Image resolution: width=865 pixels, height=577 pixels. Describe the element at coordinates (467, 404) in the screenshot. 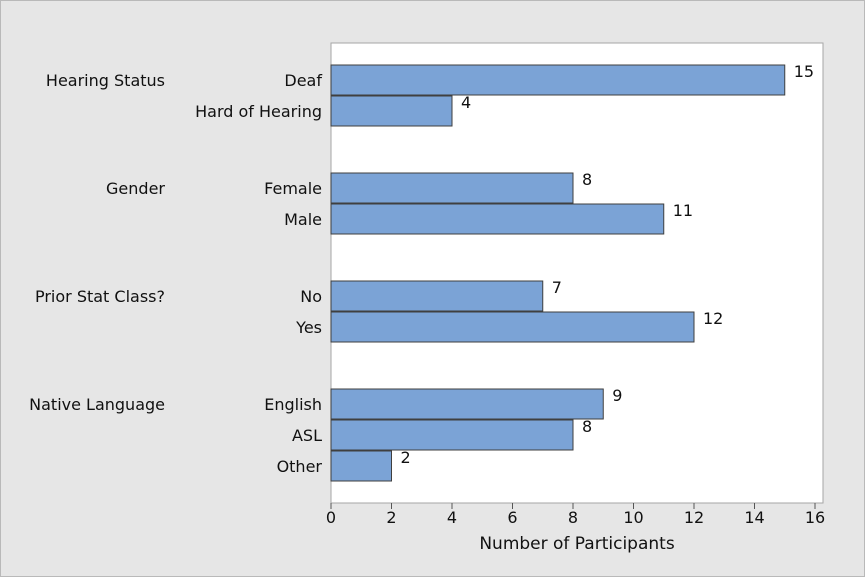

I see `bar-english` at that location.